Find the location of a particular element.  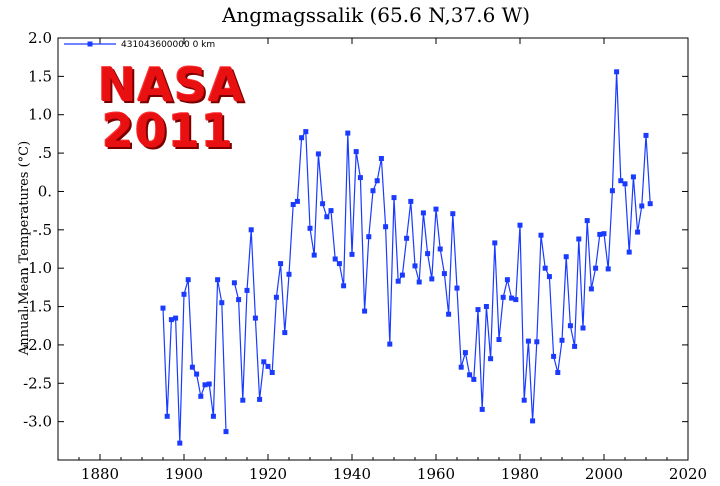

nasa-2011-stamp: NASA 2011 is located at coordinates (171, 108).